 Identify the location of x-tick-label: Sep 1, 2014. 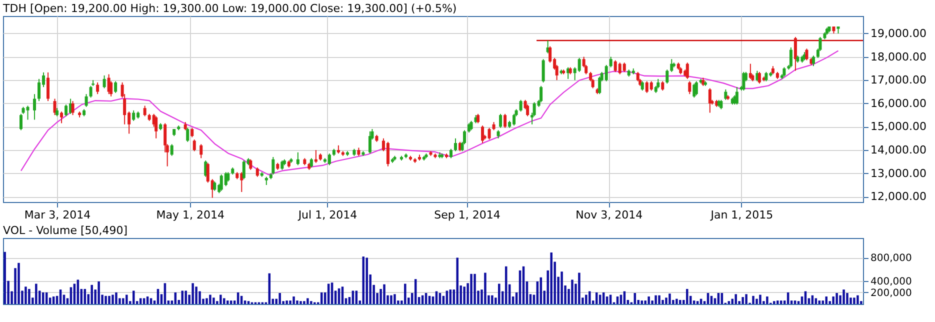
(467, 215).